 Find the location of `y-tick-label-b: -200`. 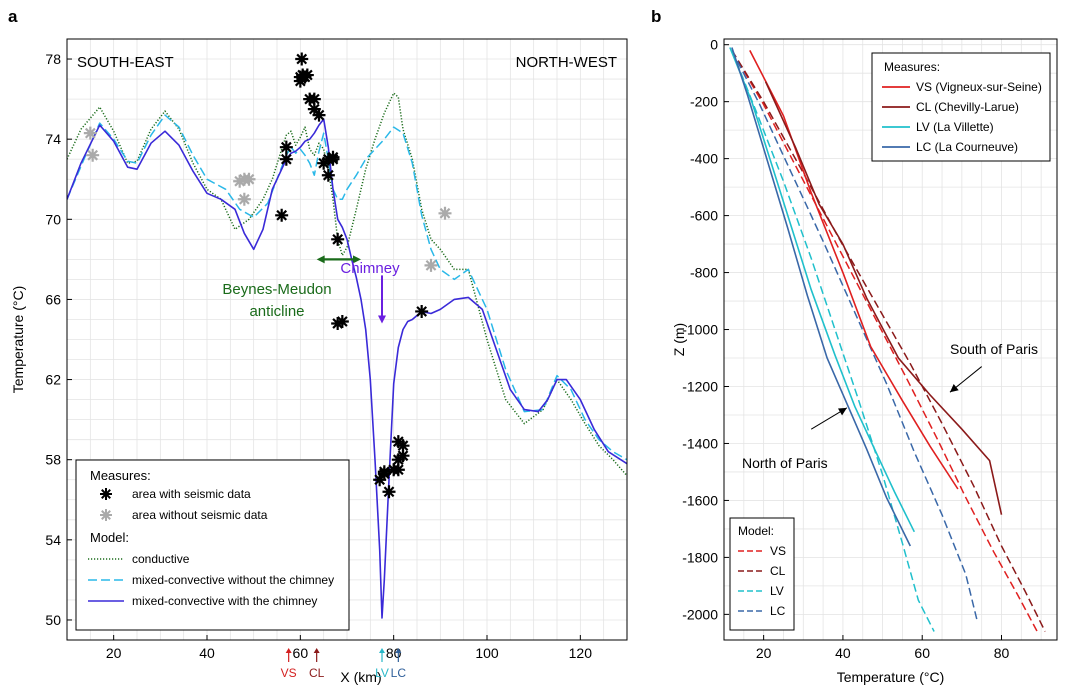

y-tick-label-b: -200 is located at coordinates (704, 102).